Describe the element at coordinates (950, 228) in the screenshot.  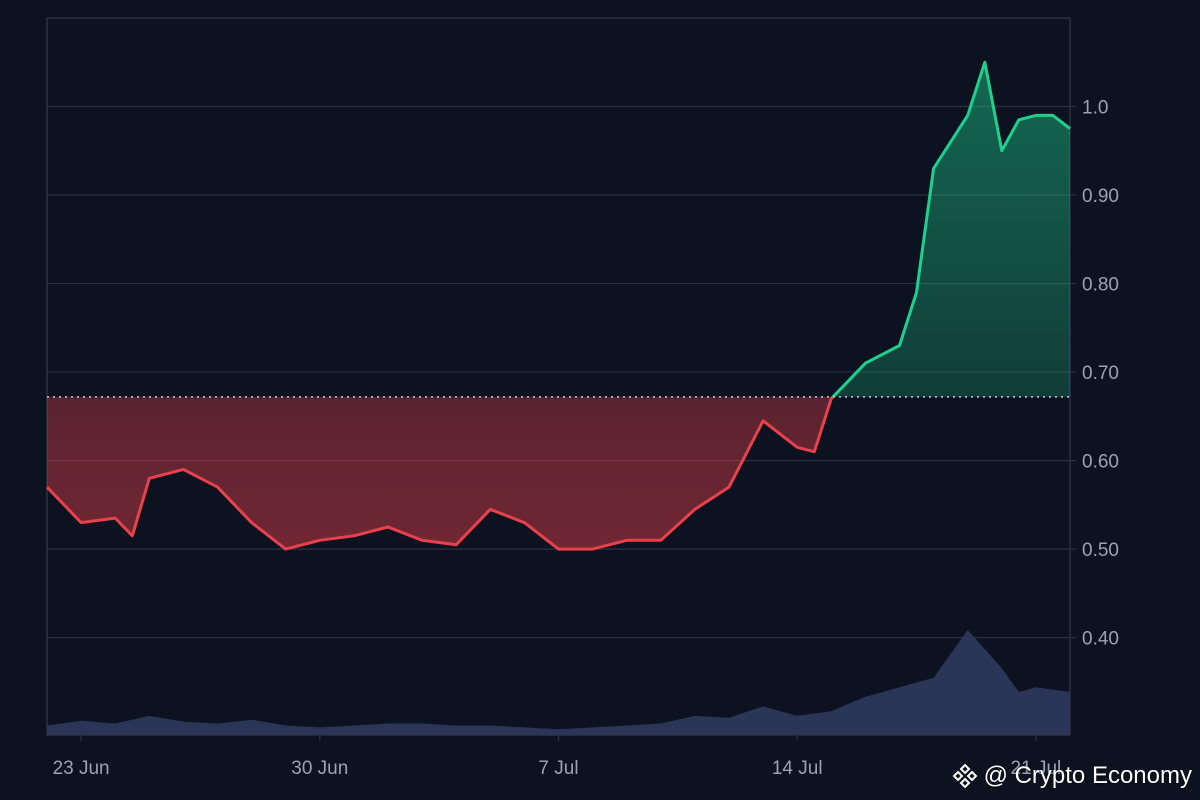
I see `price-line-above` at that location.